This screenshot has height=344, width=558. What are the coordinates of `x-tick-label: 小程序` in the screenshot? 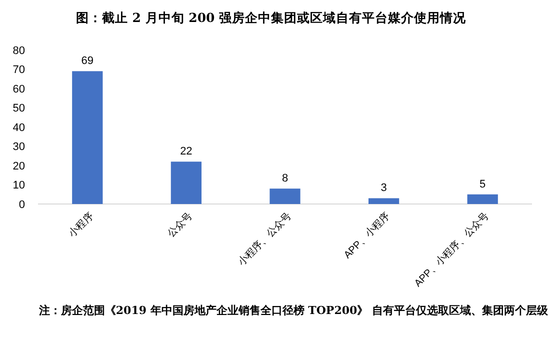 It's located at (81, 225).